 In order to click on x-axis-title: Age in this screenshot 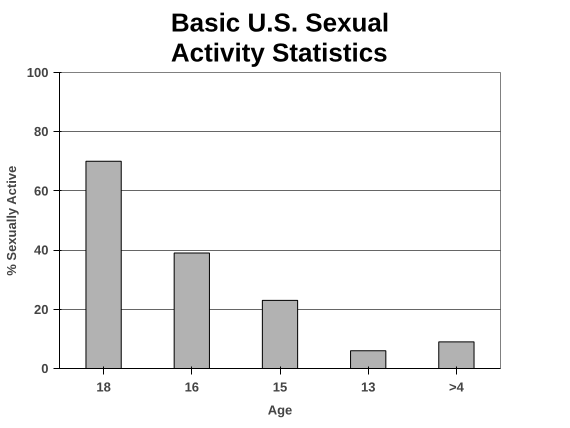, I will do `click(280, 410)`.